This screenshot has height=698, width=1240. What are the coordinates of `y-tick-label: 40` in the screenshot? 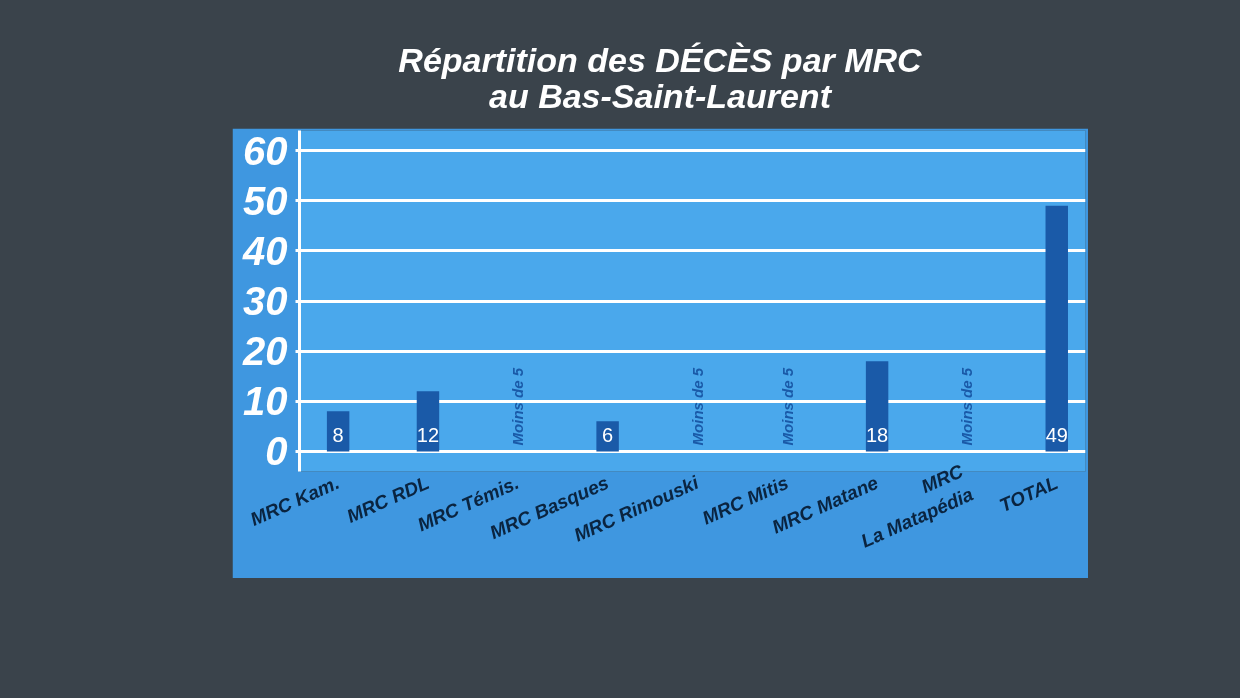 It's located at (265, 250).